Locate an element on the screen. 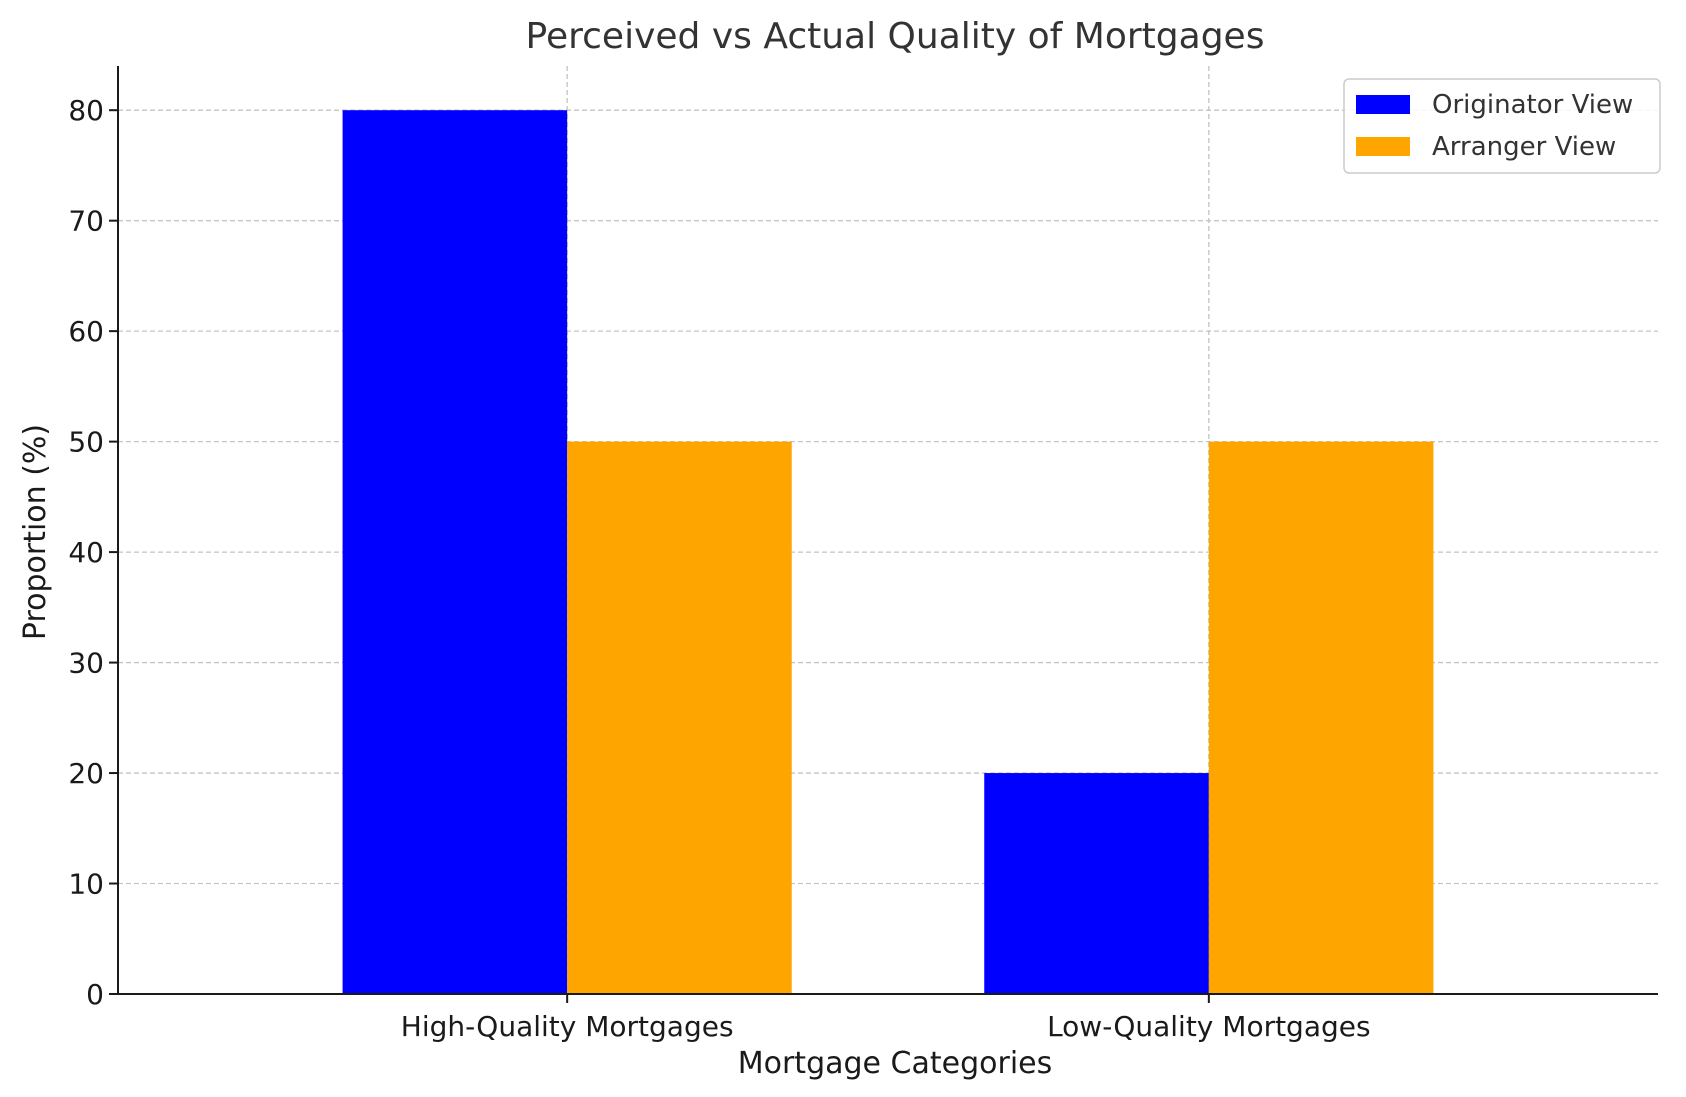 The height and width of the screenshot is (1097, 1686). y-ticks: 0 10 20 30 40 50 60 70 80 is located at coordinates (93, 552).